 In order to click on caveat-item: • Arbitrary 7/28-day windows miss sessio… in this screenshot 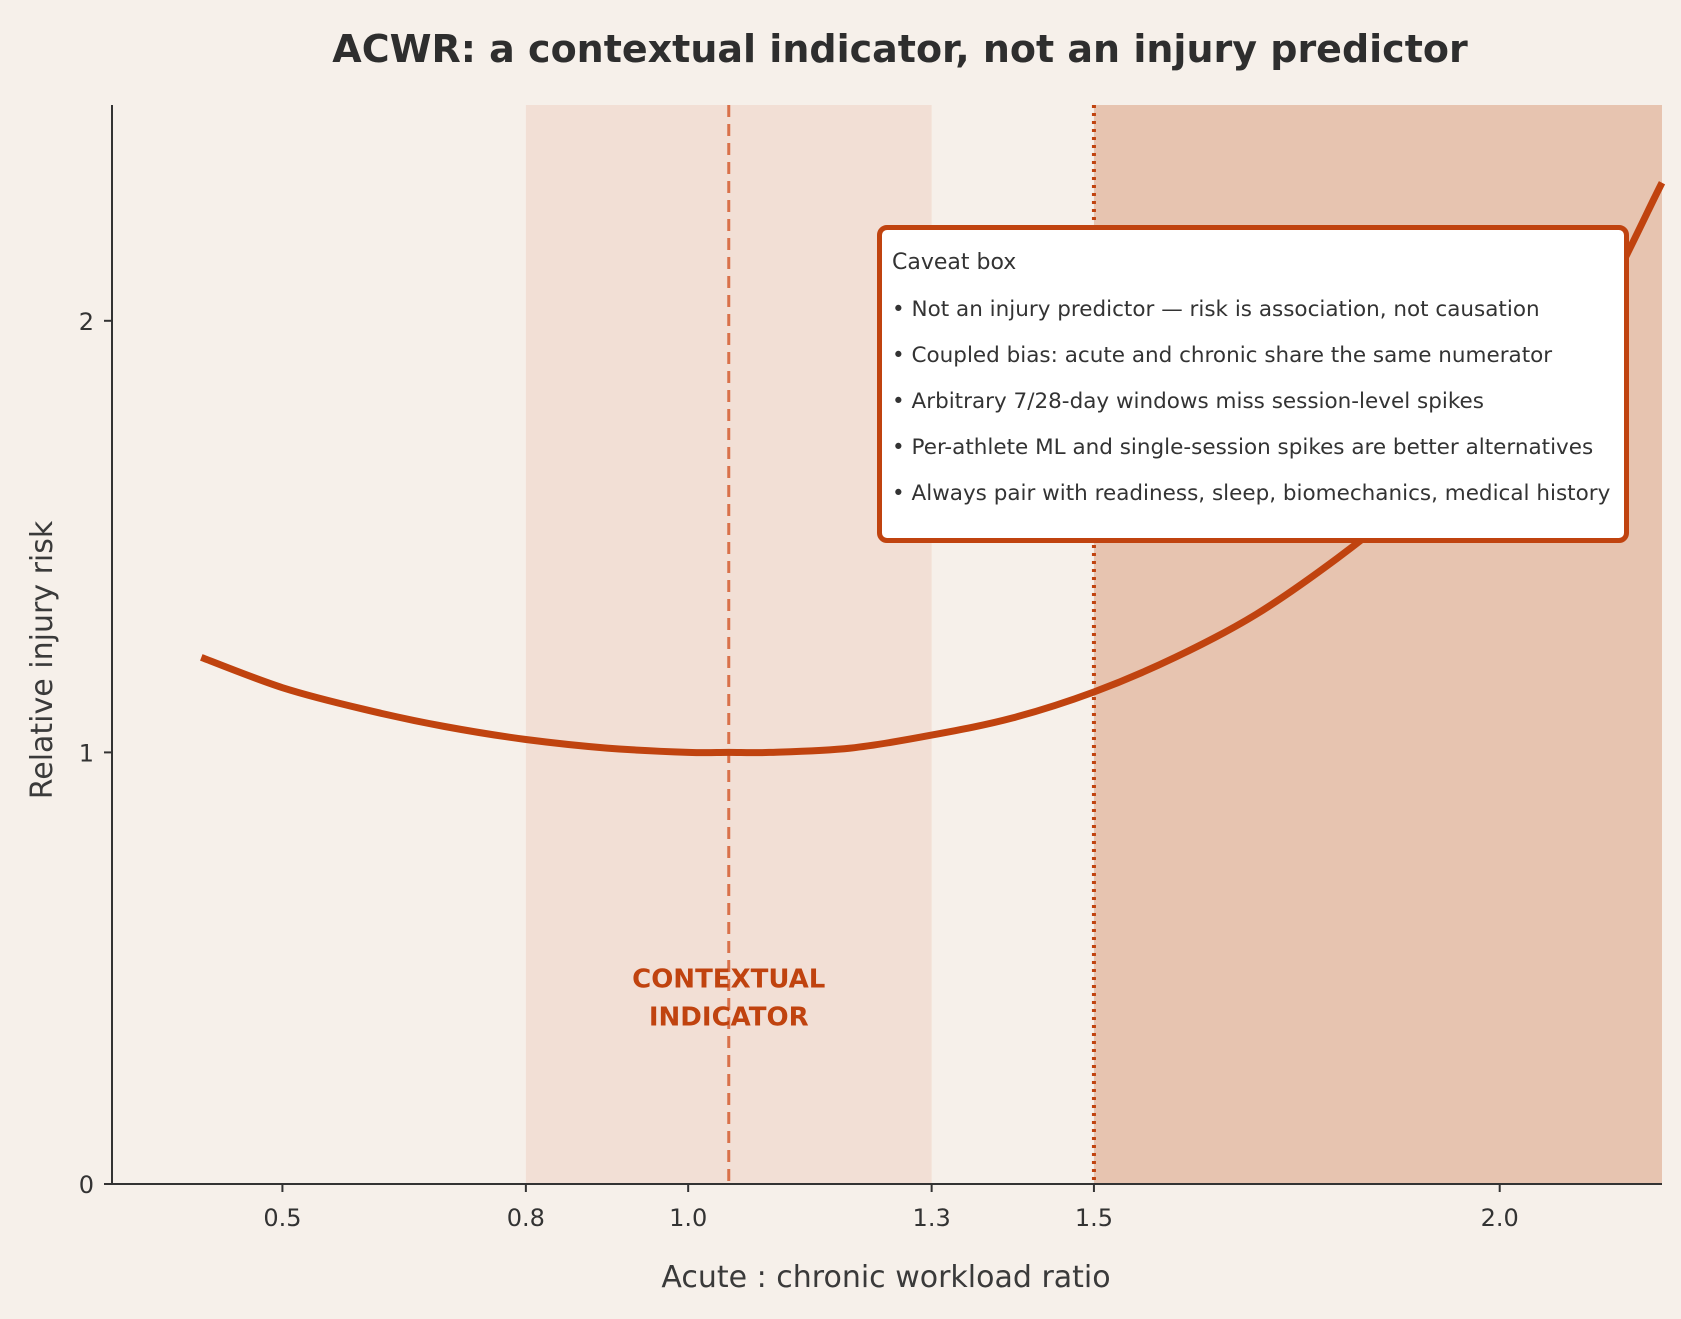, I will do `click(1188, 401)`.